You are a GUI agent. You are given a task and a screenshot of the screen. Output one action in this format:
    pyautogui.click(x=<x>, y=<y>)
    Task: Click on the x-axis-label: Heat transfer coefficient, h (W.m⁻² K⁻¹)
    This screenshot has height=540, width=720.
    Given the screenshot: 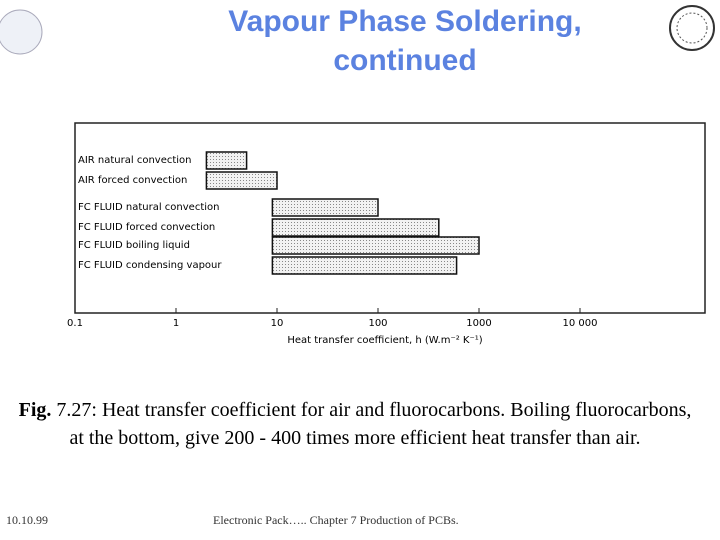 What is the action you would take?
    pyautogui.click(x=384, y=340)
    